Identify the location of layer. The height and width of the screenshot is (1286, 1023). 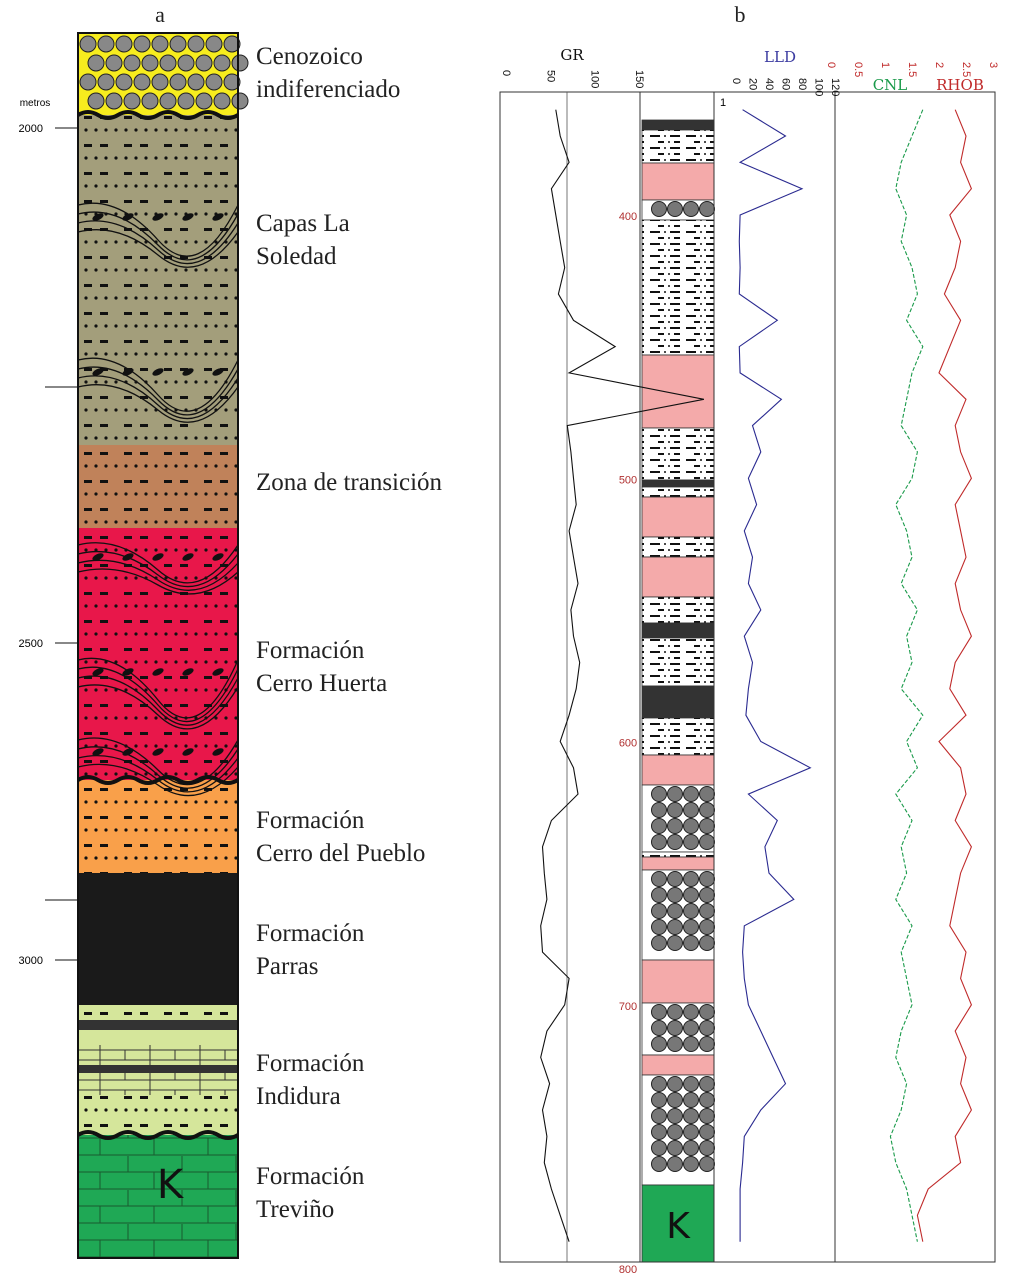
(158, 939).